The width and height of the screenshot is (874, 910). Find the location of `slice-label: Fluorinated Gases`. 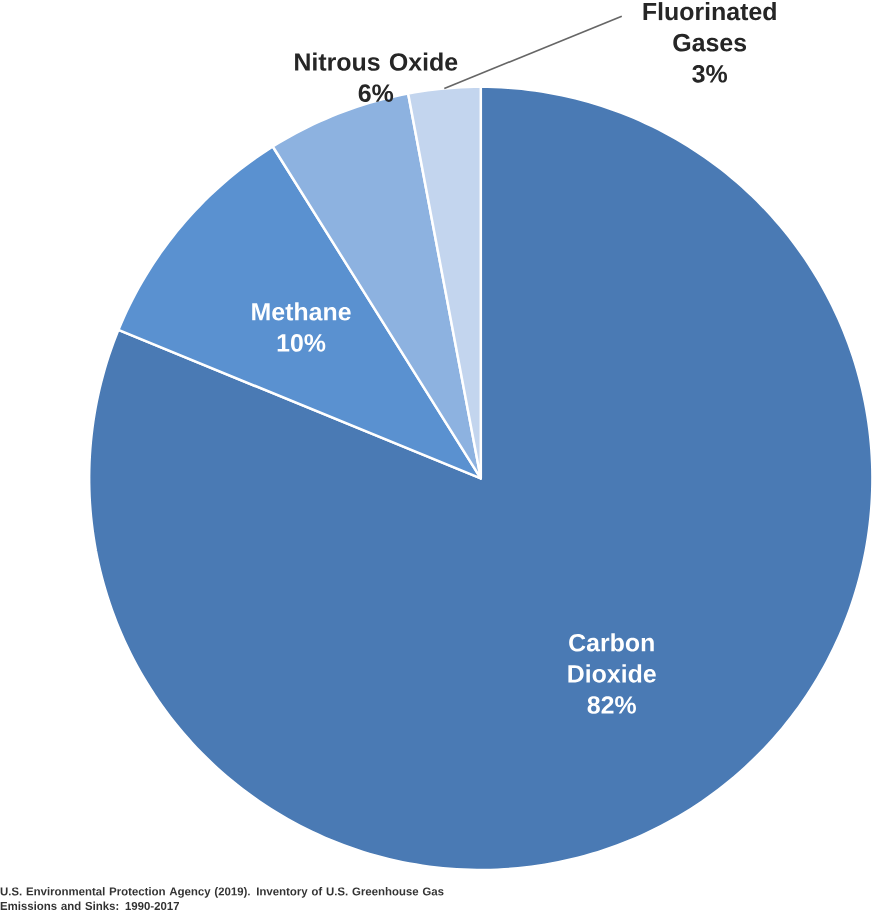

slice-label: Fluorinated Gases is located at coordinates (709, 27).